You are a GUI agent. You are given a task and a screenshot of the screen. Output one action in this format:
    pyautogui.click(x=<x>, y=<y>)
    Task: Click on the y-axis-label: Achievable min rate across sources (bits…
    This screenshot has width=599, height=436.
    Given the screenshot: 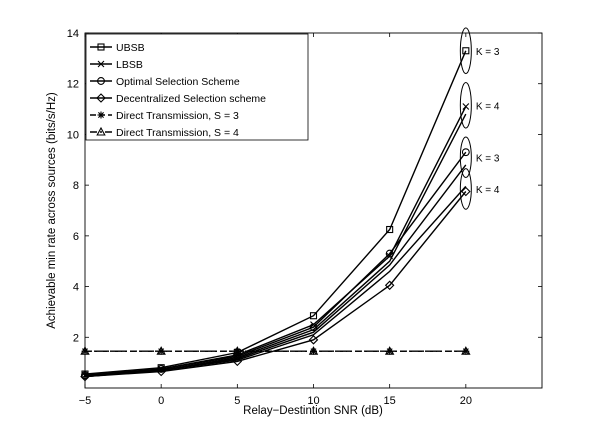 What is the action you would take?
    pyautogui.click(x=52, y=210)
    